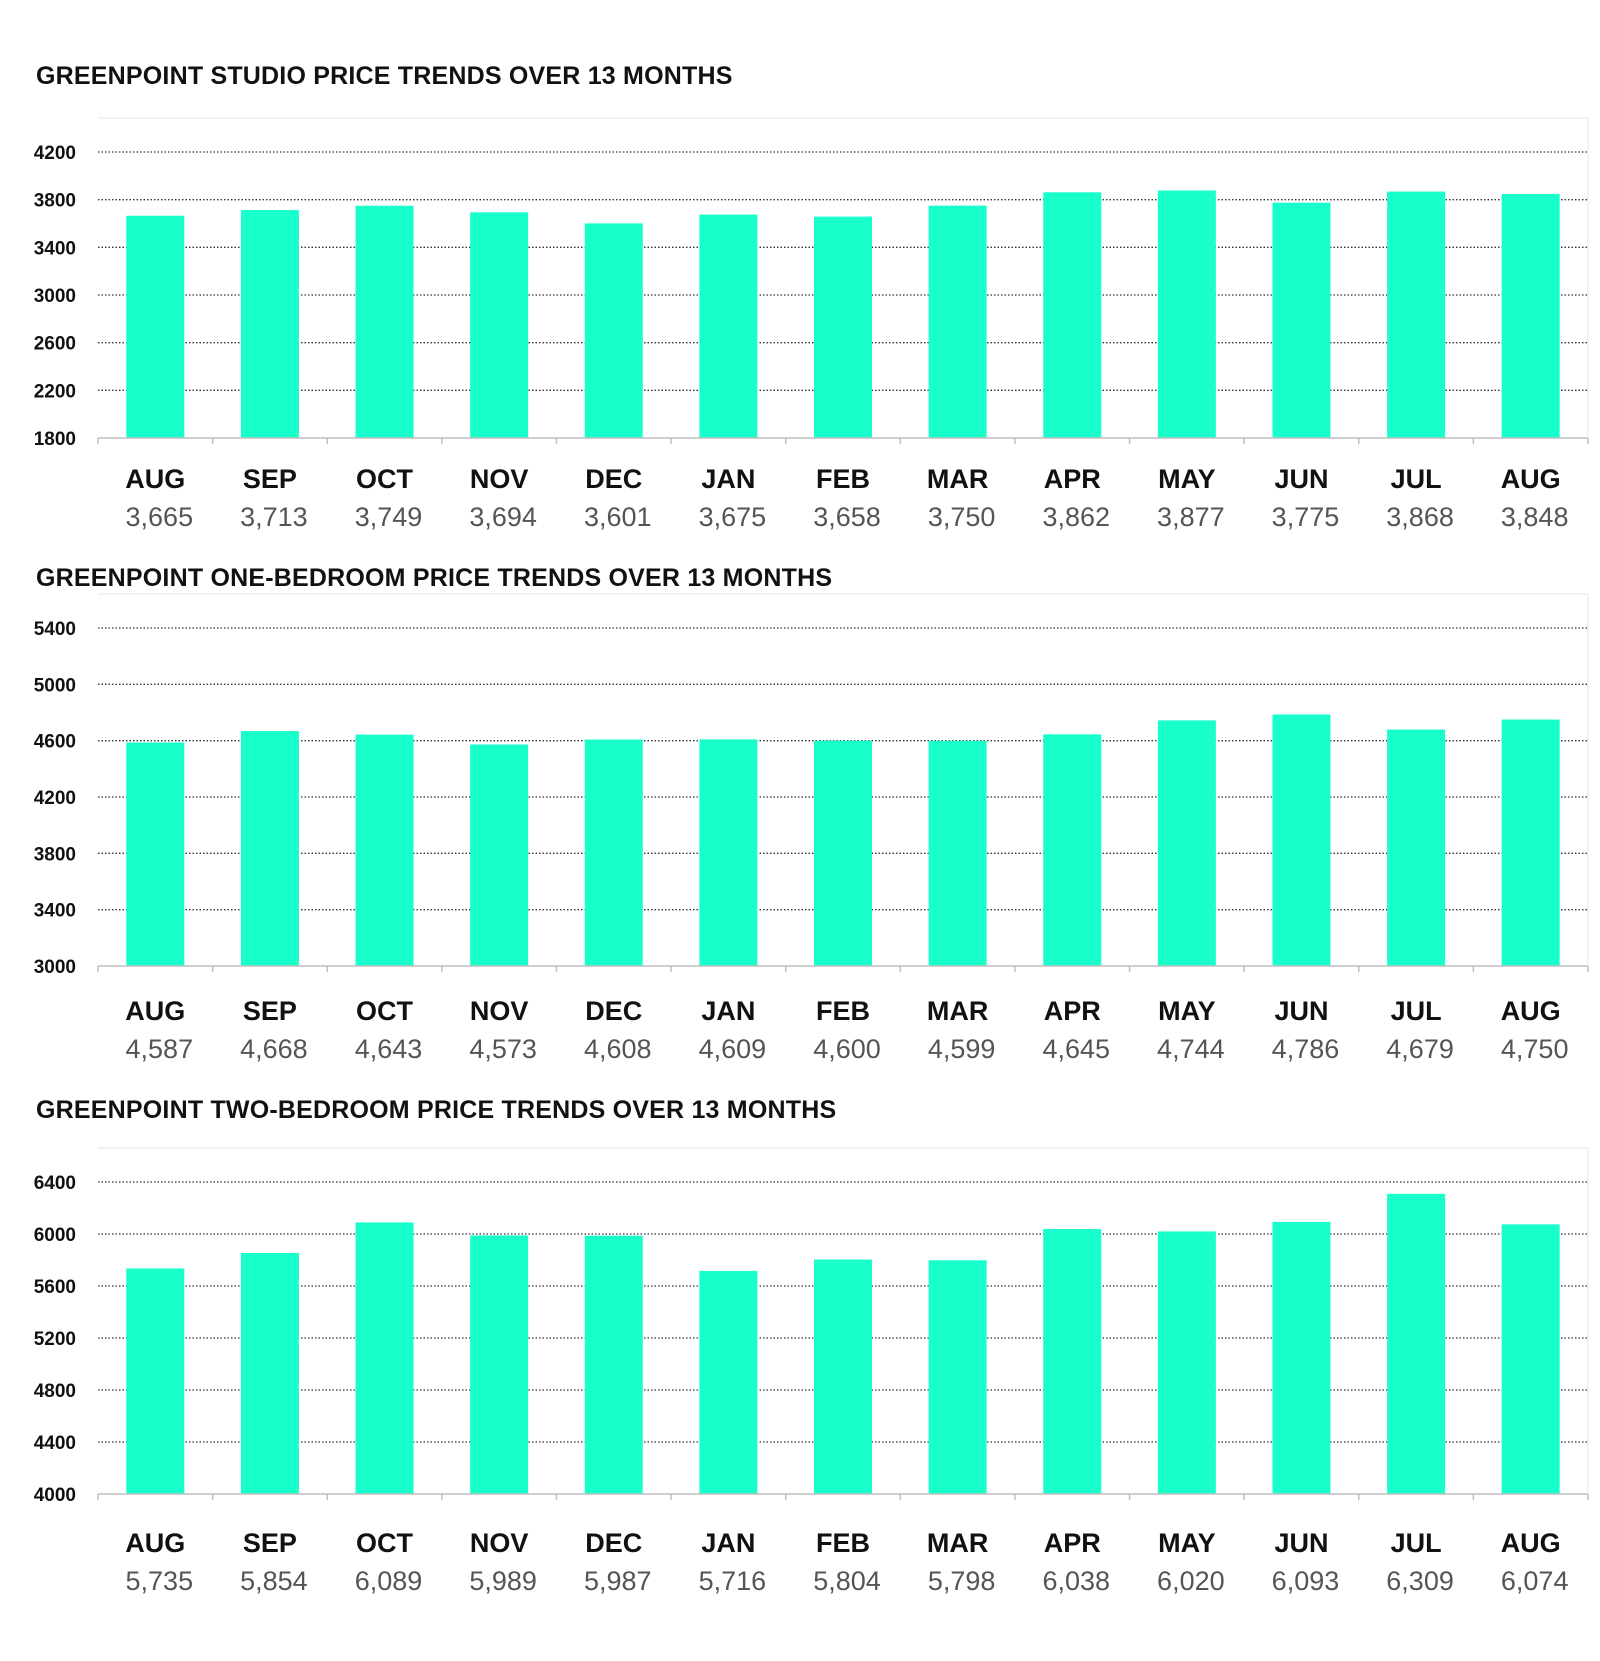 Image resolution: width=1600 pixels, height=1661 pixels. I want to click on data-label: 4,750, so click(1535, 1049).